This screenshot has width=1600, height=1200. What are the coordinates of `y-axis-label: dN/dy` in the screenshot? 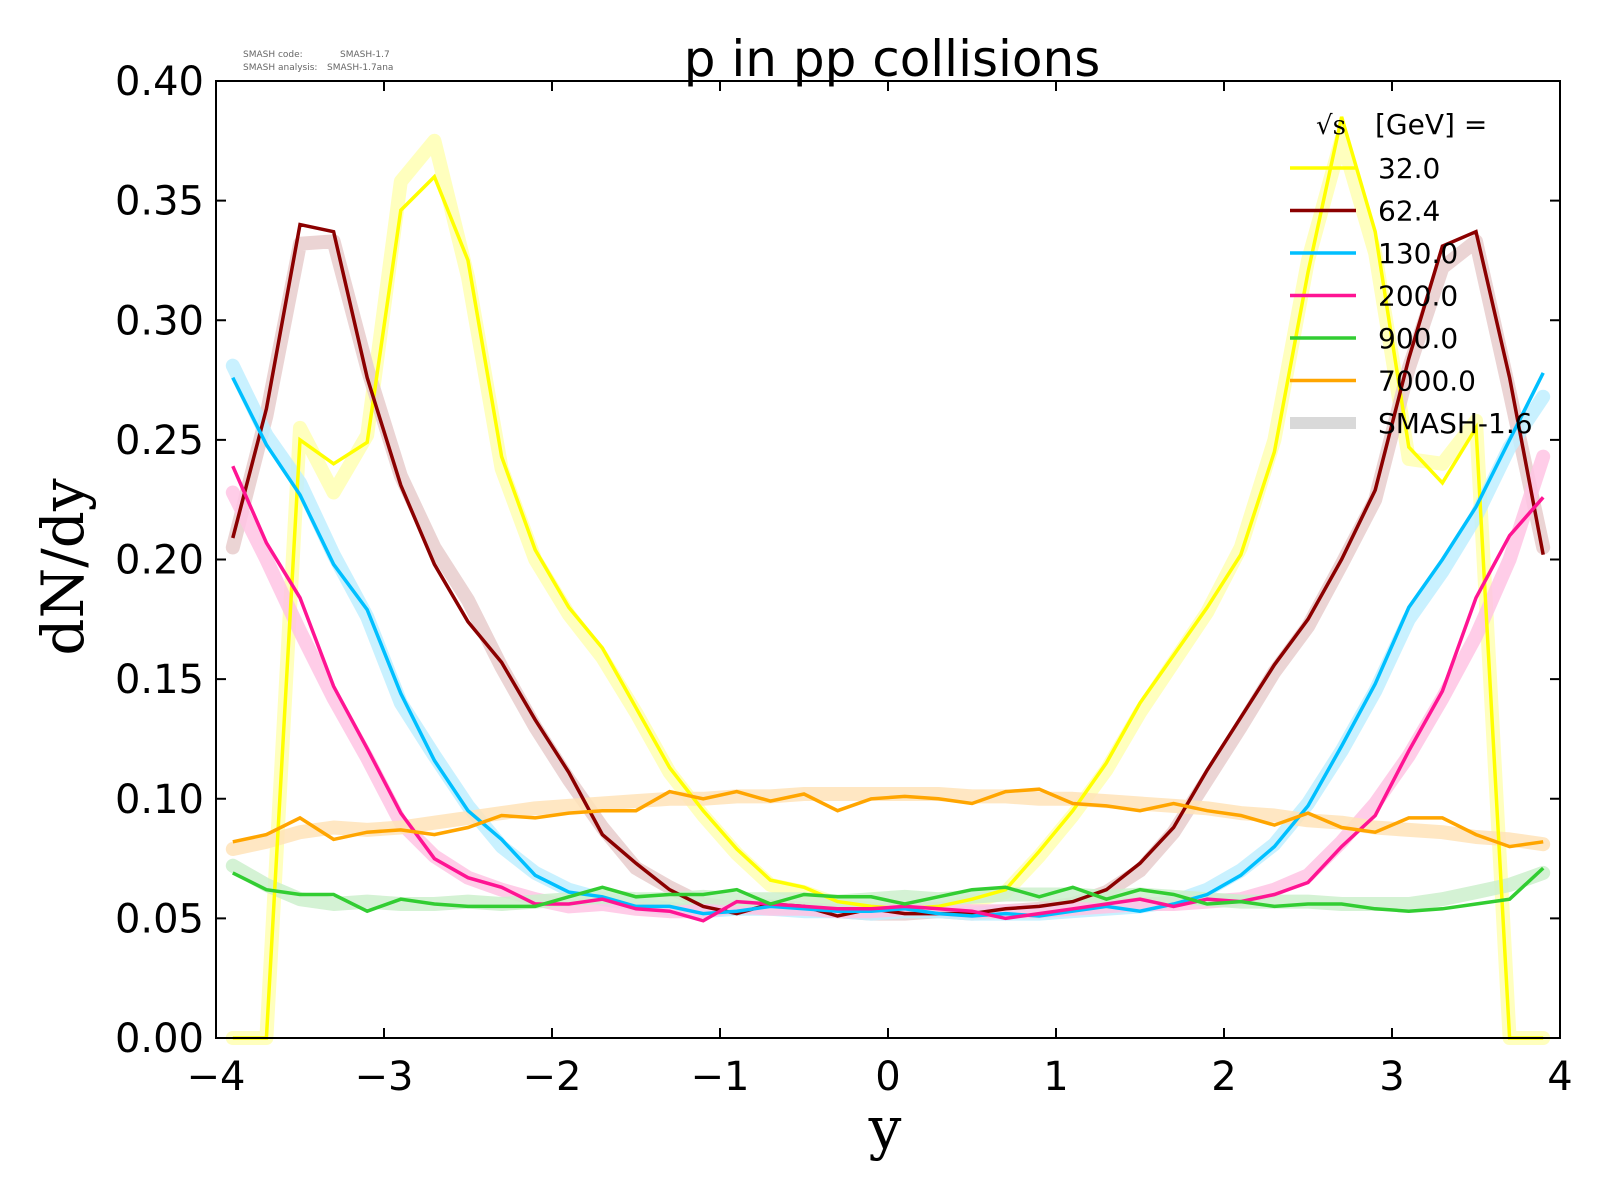 It's located at (63, 567).